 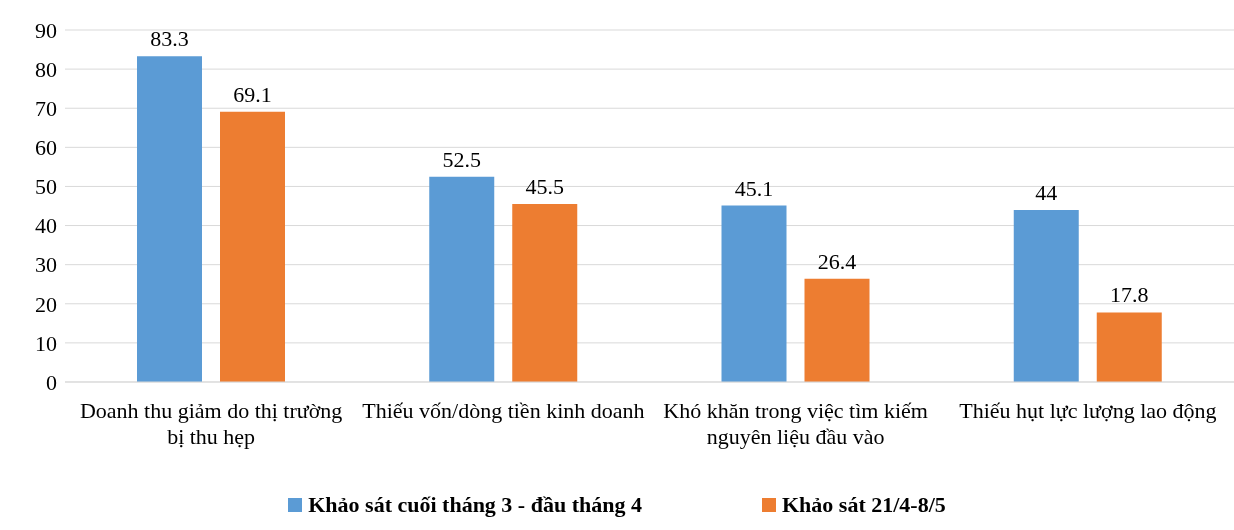 What do you see at coordinates (754, 188) in the screenshot?
I see `data-label: 45.1` at bounding box center [754, 188].